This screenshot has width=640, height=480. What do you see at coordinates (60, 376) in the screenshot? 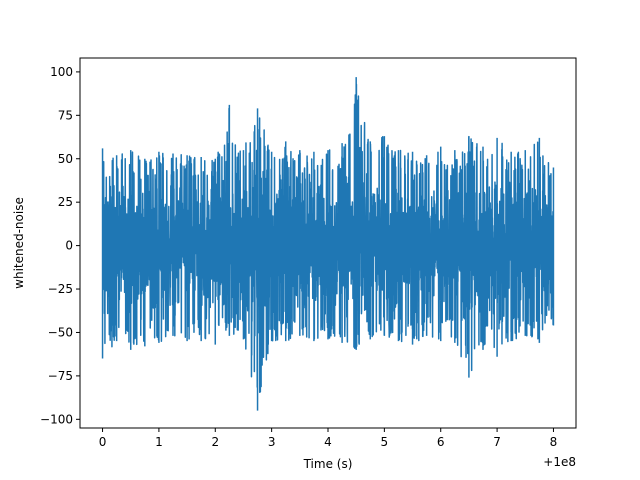
I see `y-tick-label: −75` at bounding box center [60, 376].